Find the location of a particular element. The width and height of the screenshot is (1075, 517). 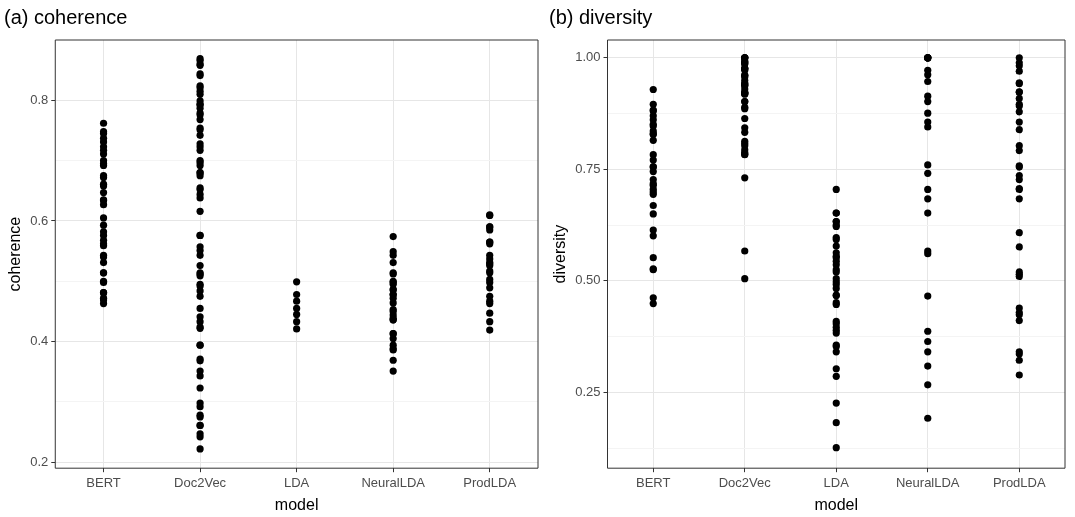

y-tick-label: 0.25 is located at coordinates (588, 391).